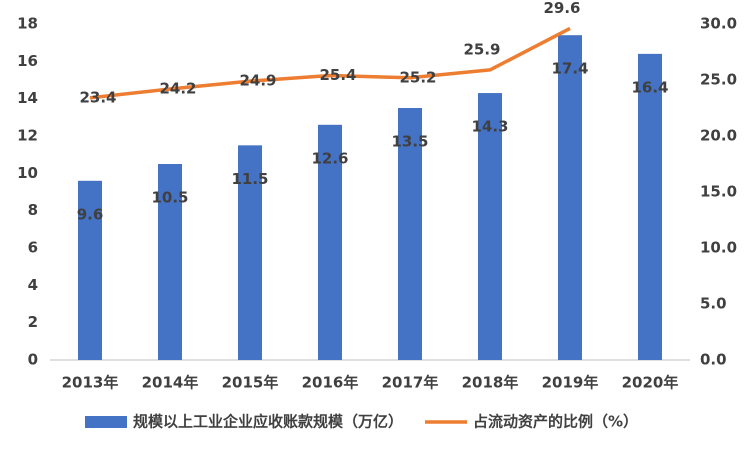  Describe the element at coordinates (177, 88) in the screenshot. I see `line-value-label: 24.2` at that location.